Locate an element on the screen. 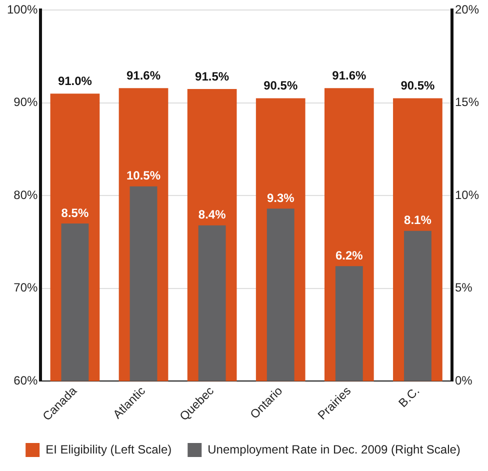 The image size is (488, 471). x-tick-label: B.C. is located at coordinates (409, 397).